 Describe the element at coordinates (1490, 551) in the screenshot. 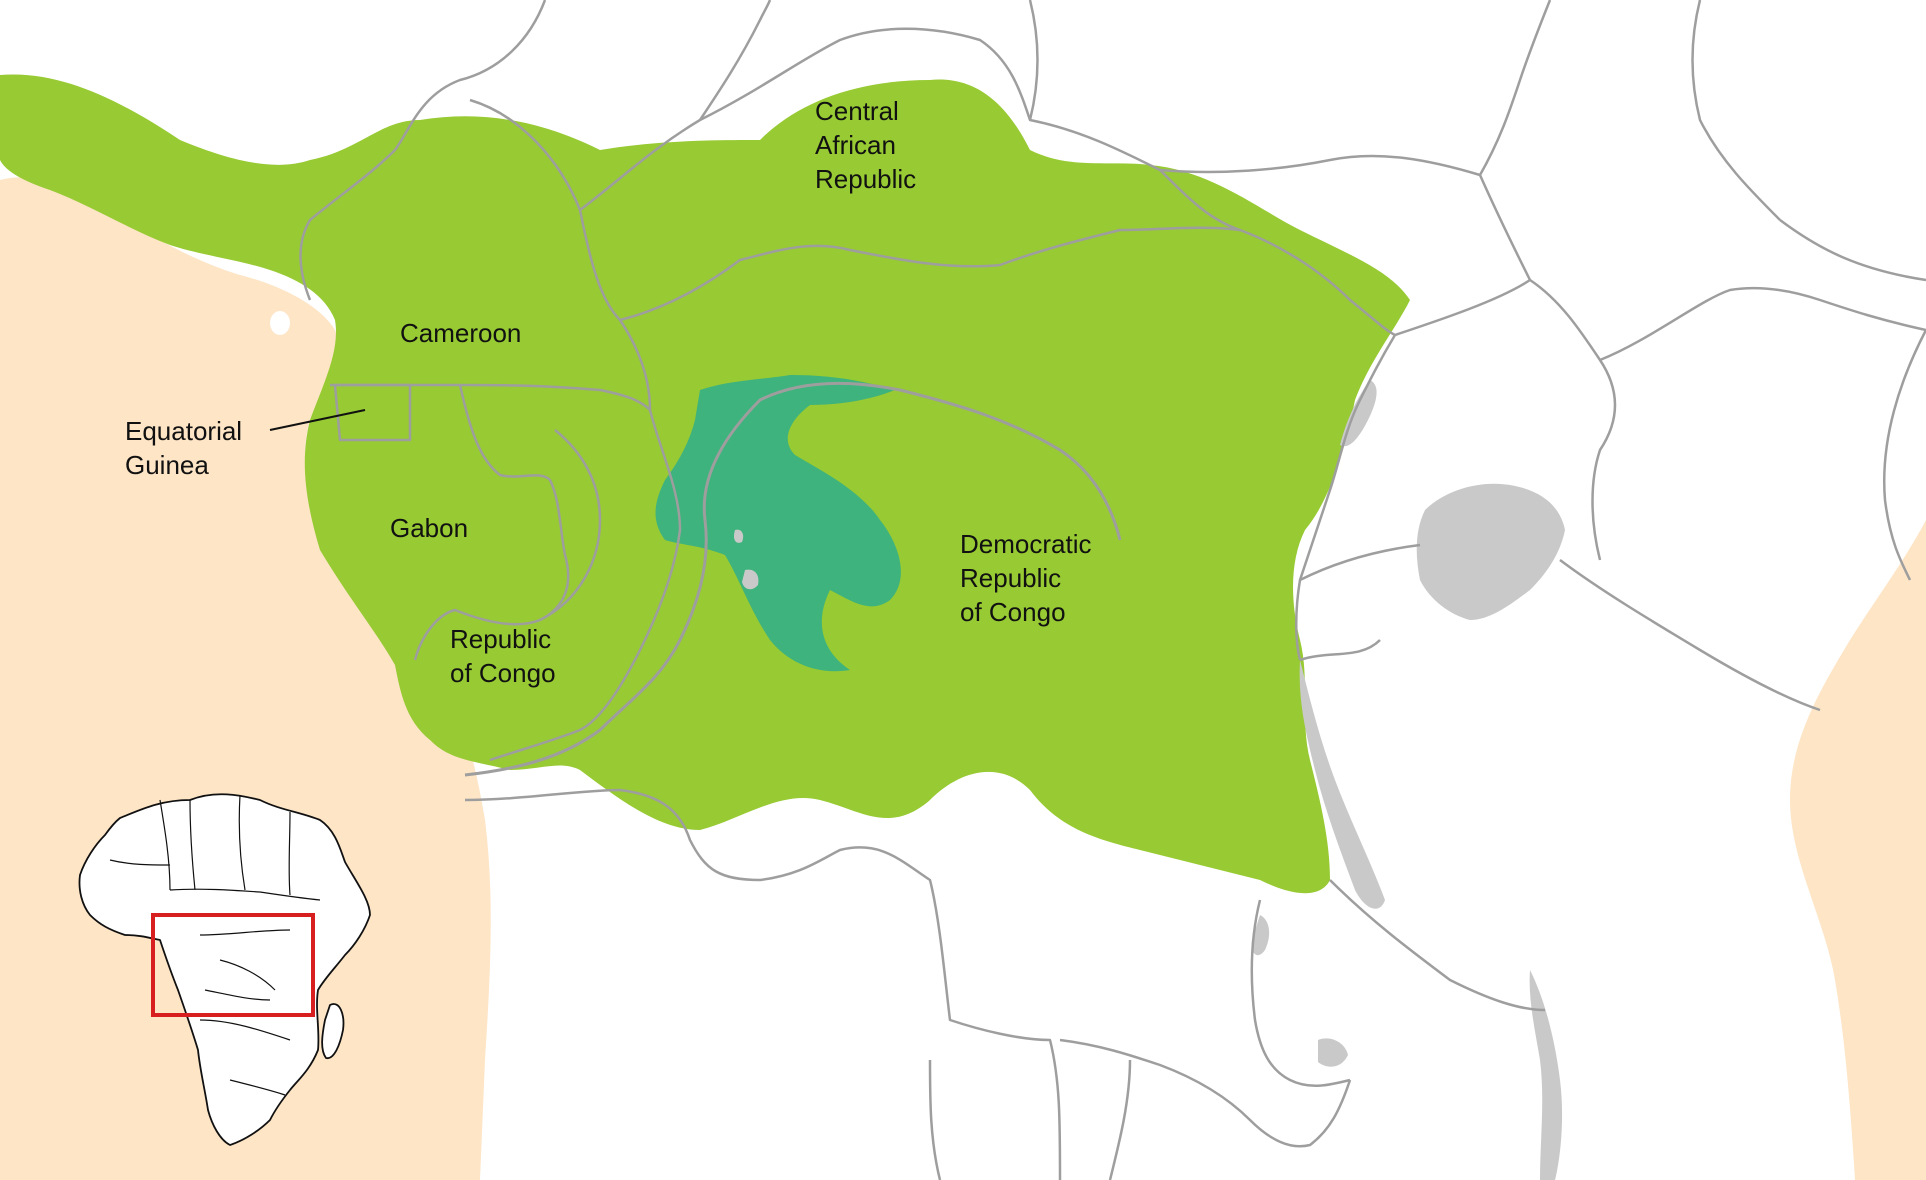

I see `lake-victoria` at that location.